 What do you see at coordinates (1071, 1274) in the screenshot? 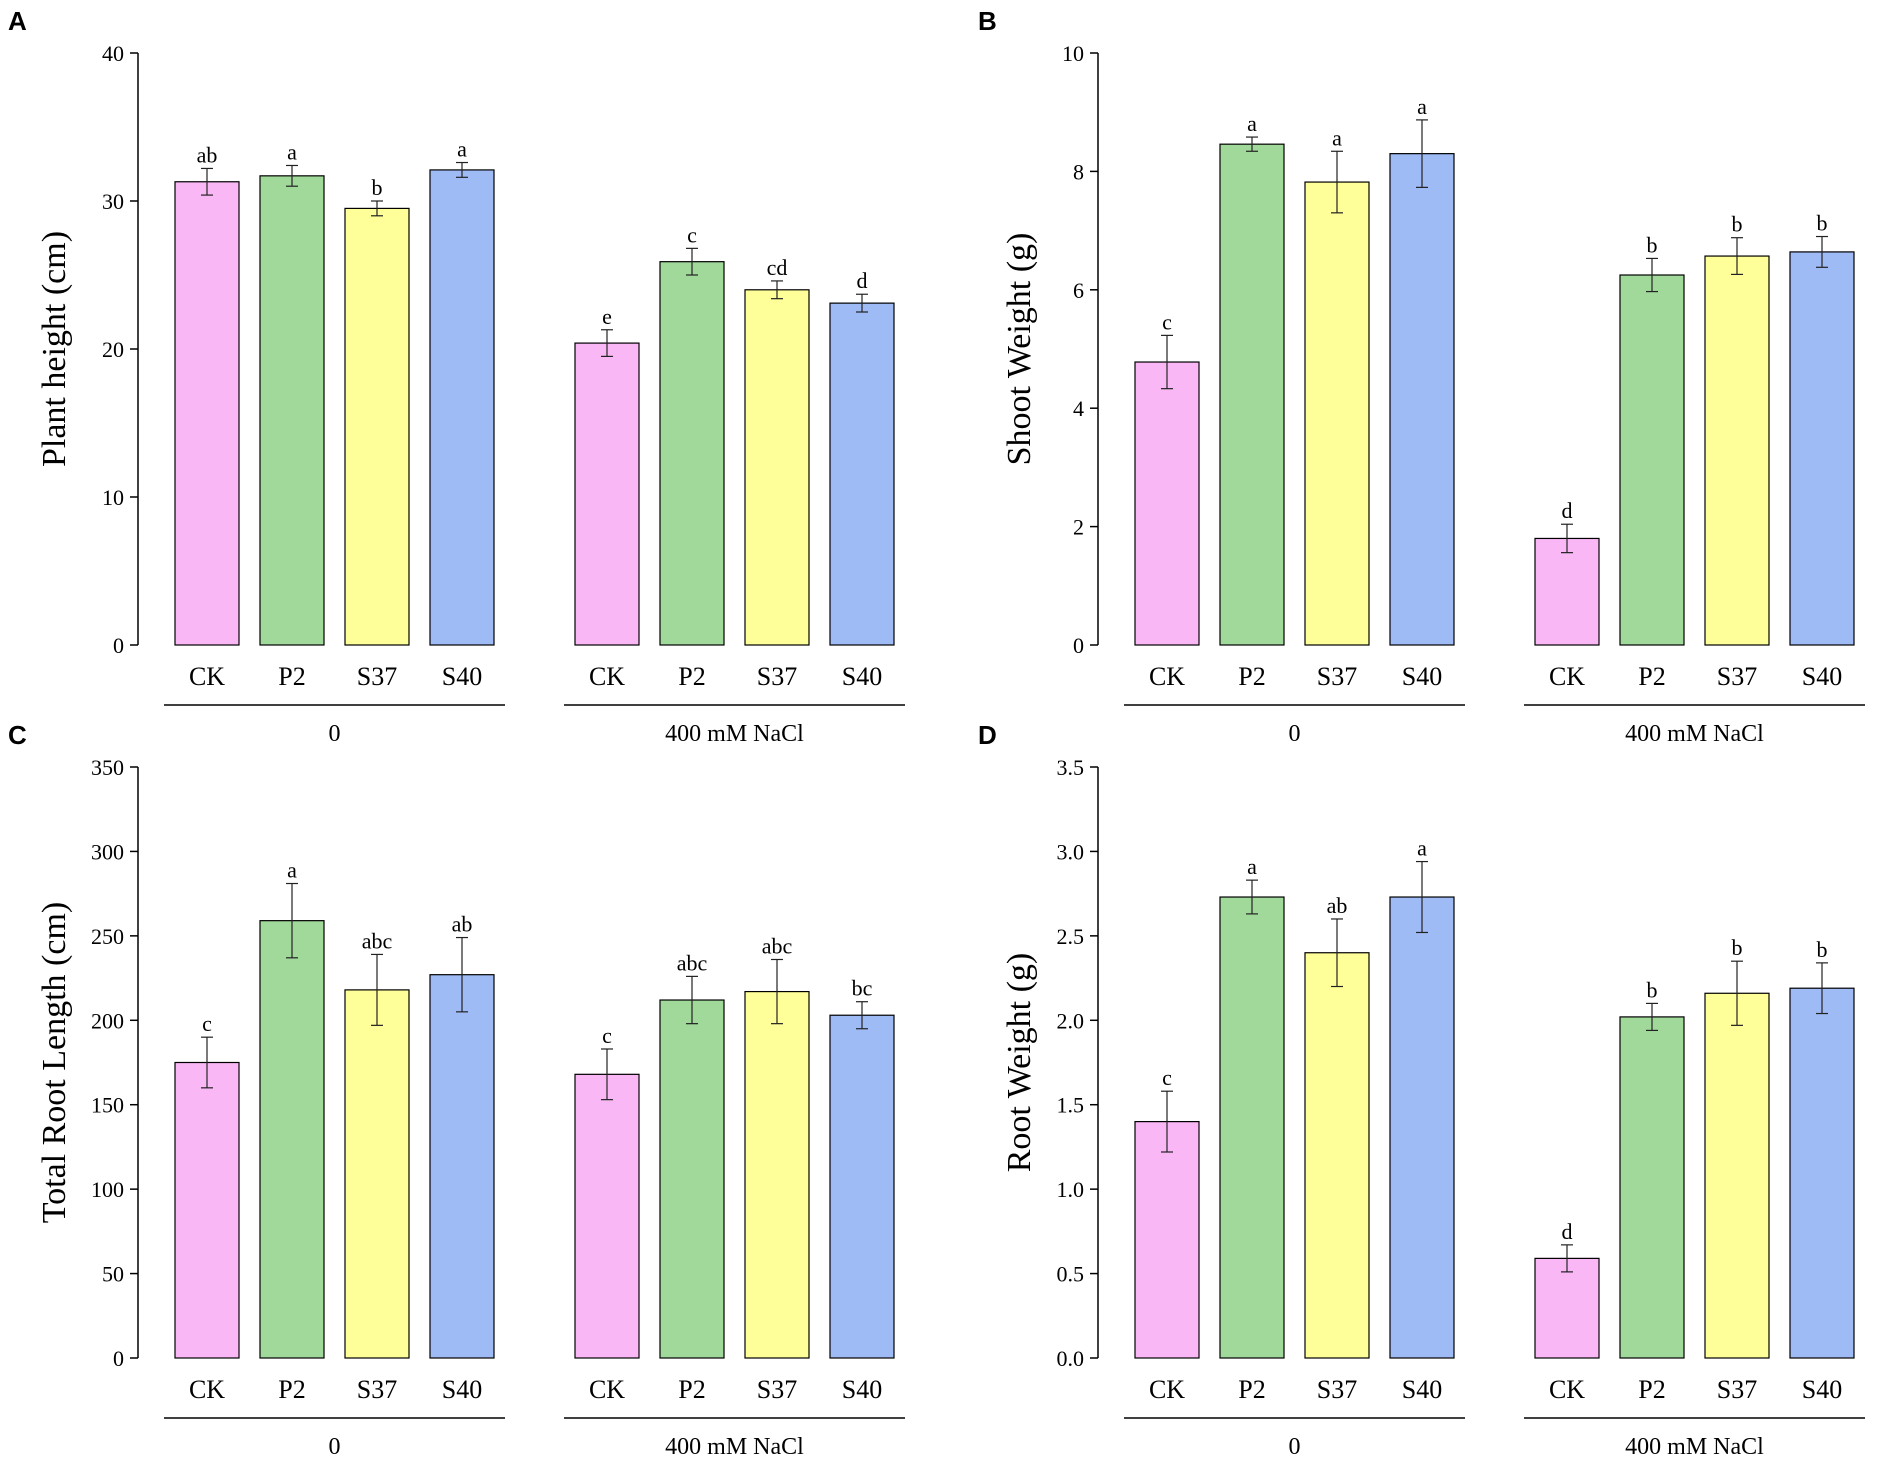
I see `y-tick-label: 0.5` at bounding box center [1071, 1274].